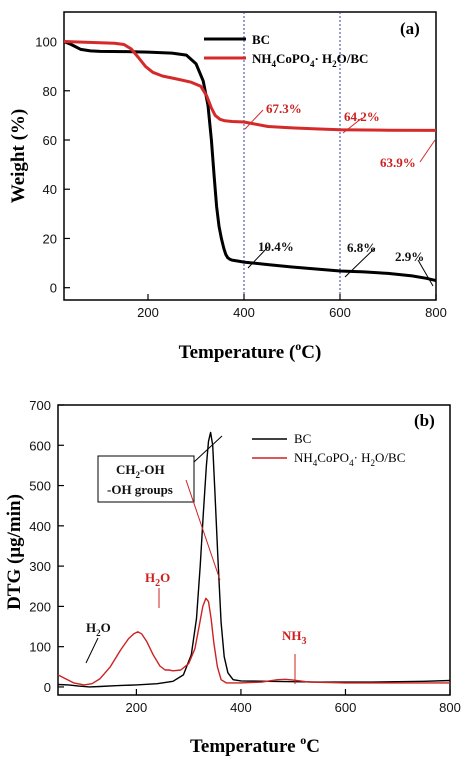  What do you see at coordinates (340, 136) in the screenshot?
I see `annotation-arrows-a-red` at bounding box center [340, 136].